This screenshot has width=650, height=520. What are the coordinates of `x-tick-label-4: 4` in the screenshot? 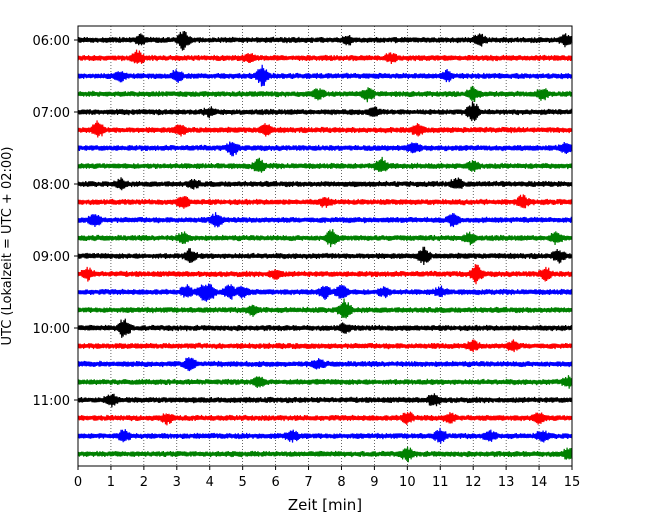 It's located at (210, 482).